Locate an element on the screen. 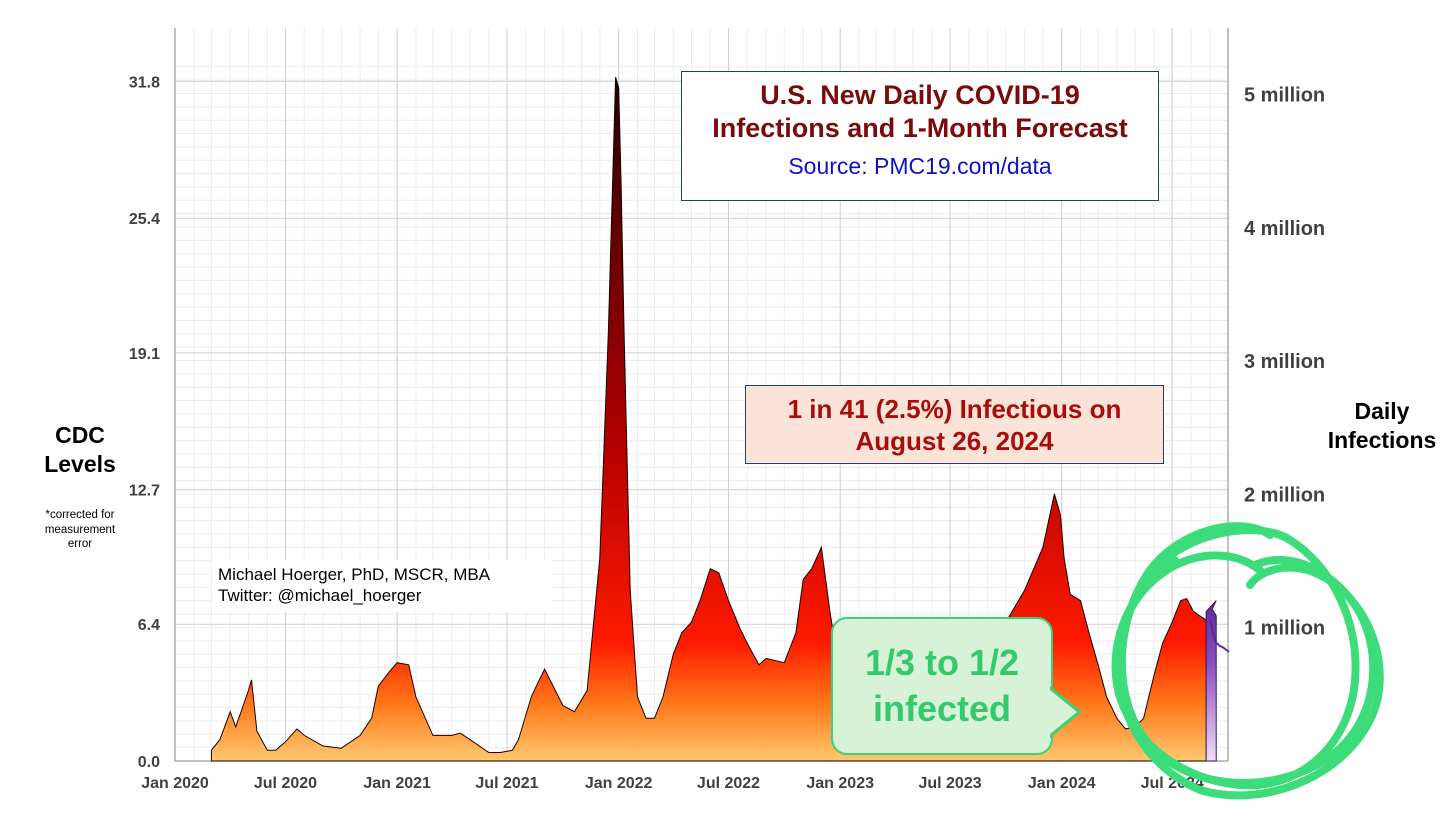 This screenshot has height=819, width=1456. author-twitter: Twitter: @michael_hoerger is located at coordinates (320, 595).